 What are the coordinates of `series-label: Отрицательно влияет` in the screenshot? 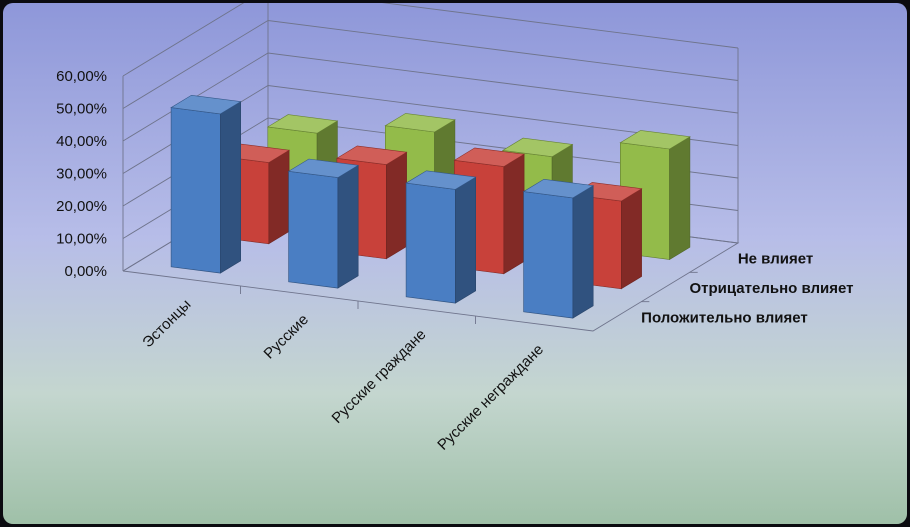 It's located at (772, 288).